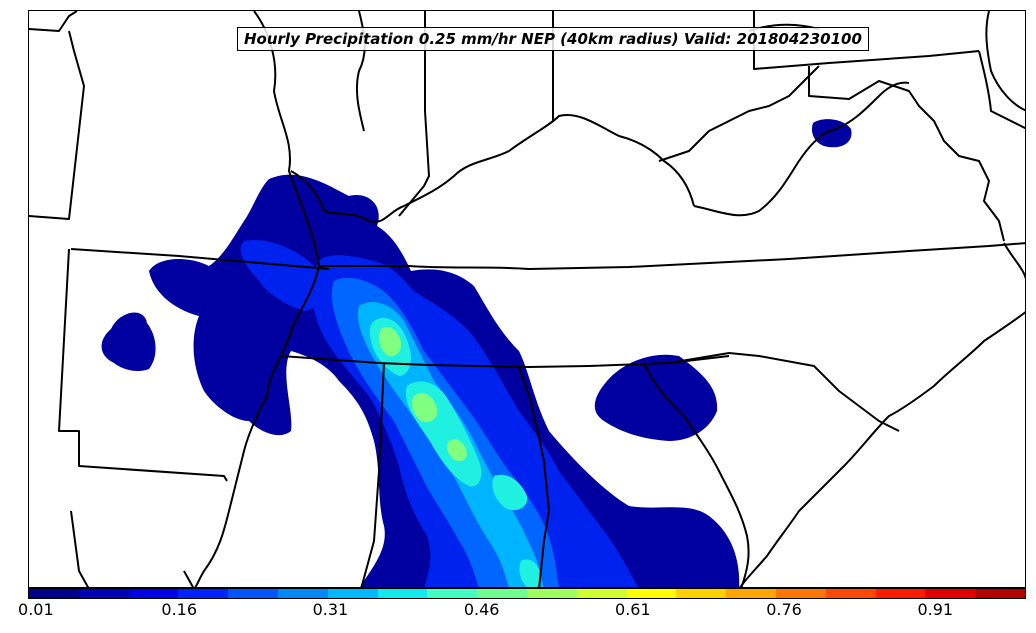  What do you see at coordinates (784, 609) in the screenshot?
I see `colorbar-tick-label: 0.76` at bounding box center [784, 609].